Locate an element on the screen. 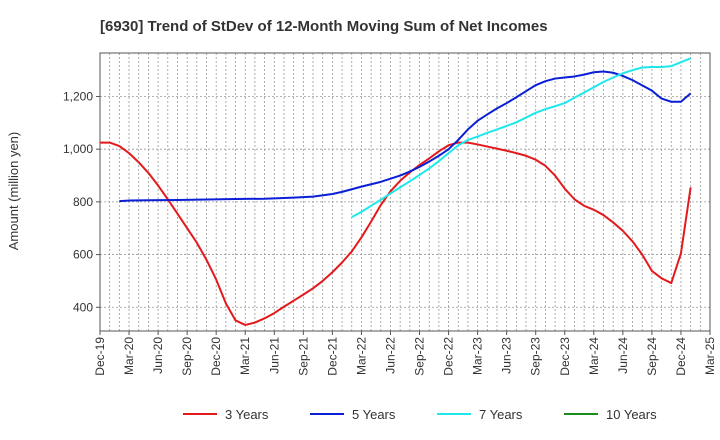  x-tick-label: Dec-19 is located at coordinates (100, 356).